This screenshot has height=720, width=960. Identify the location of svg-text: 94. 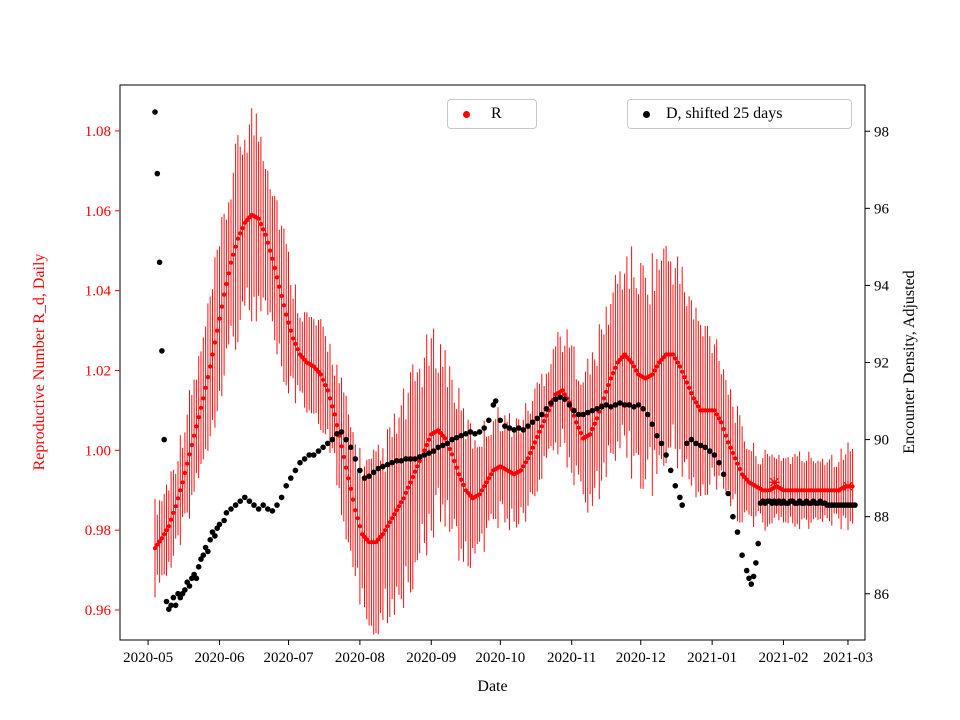
(882, 286).